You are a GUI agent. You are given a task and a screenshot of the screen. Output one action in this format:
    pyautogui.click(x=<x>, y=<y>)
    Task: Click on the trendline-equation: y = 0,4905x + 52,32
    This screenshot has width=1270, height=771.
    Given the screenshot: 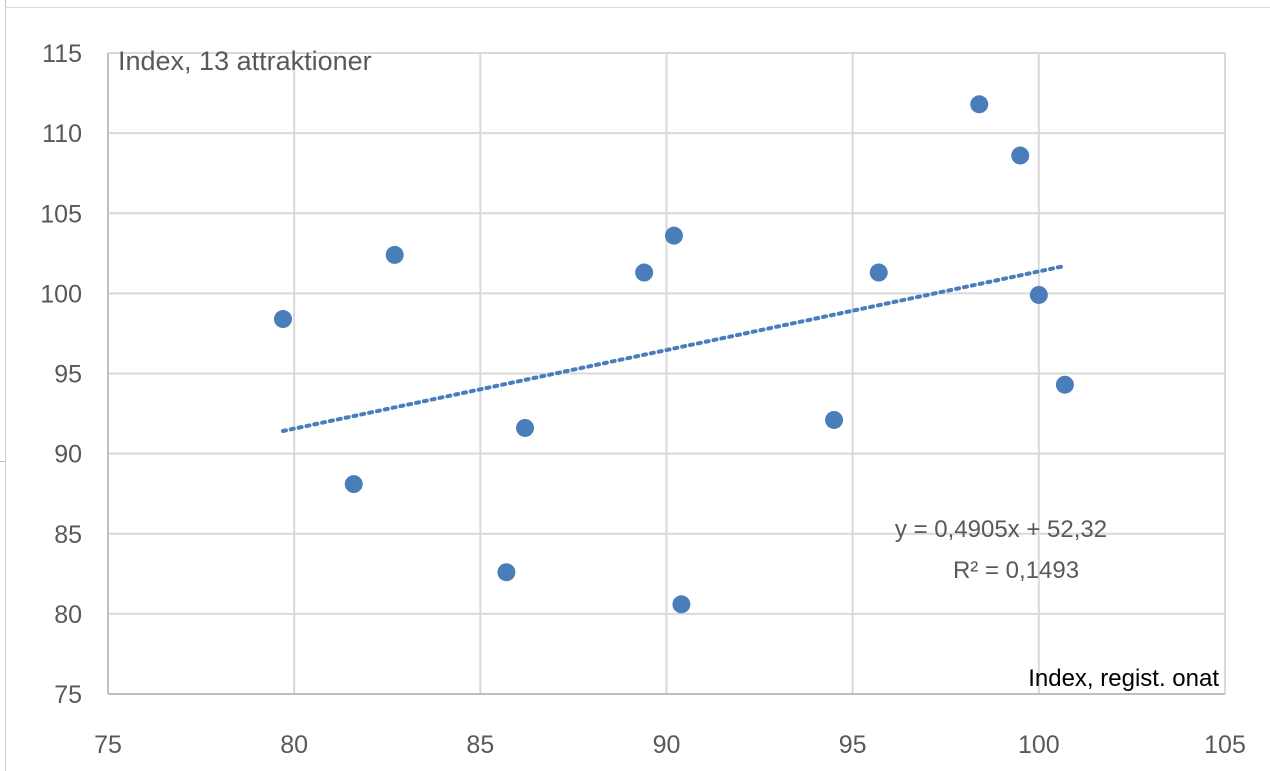 What is the action you would take?
    pyautogui.click(x=1001, y=529)
    